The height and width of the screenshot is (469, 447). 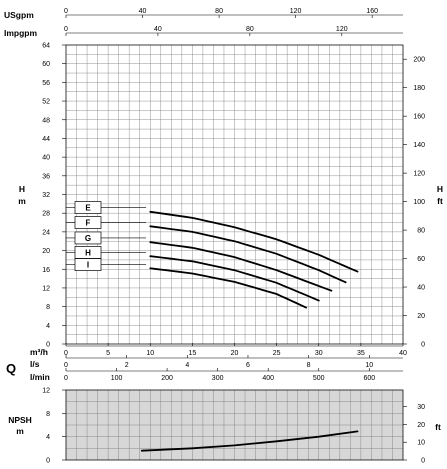 What do you see at coordinates (319, 378) in the screenshot?
I see `scale-tick-label: 500` at bounding box center [319, 378].